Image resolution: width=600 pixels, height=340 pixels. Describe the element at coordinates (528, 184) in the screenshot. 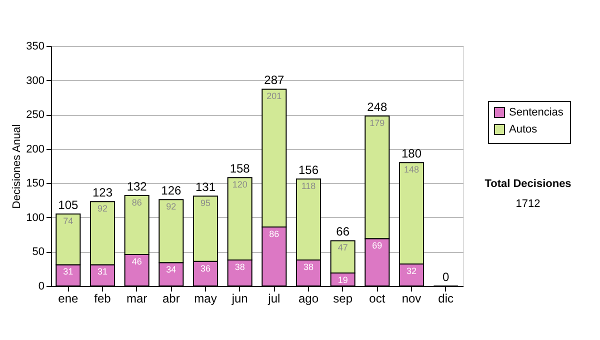

I see `text: Total Decisiones` at that location.